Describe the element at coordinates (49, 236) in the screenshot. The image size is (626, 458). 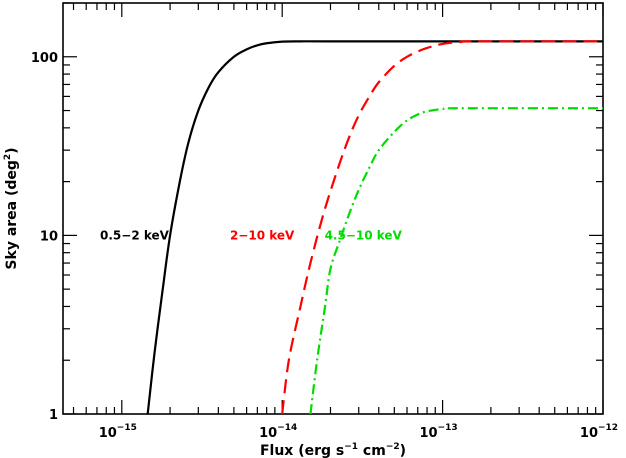
I see `y-tick-label: 10` at that location.